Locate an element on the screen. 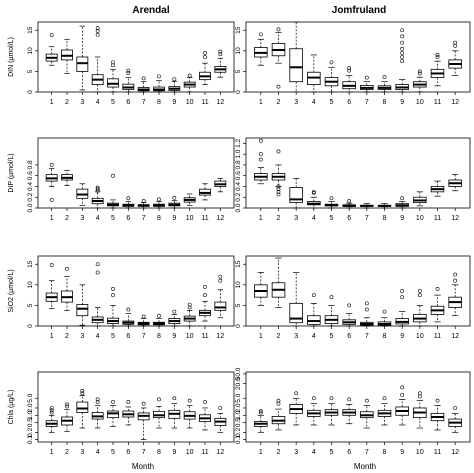 This screenshot has width=474, height=473. y-tick-label-chla-arendal: 2.0 is located at coordinates (30, 407).